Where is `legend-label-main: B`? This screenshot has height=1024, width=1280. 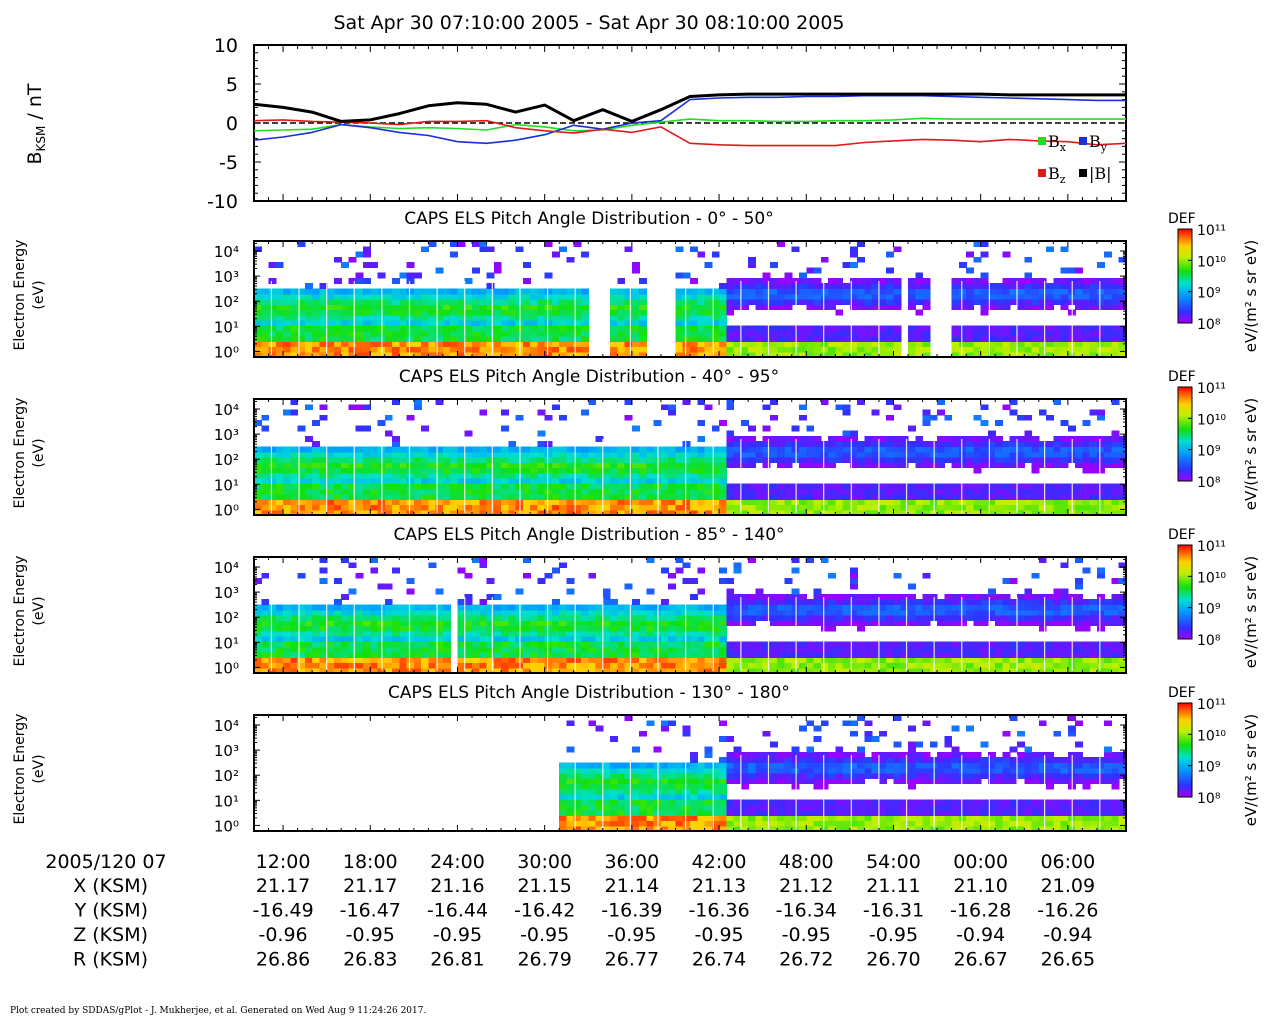 legend-label-main: B is located at coordinates (1054, 141).